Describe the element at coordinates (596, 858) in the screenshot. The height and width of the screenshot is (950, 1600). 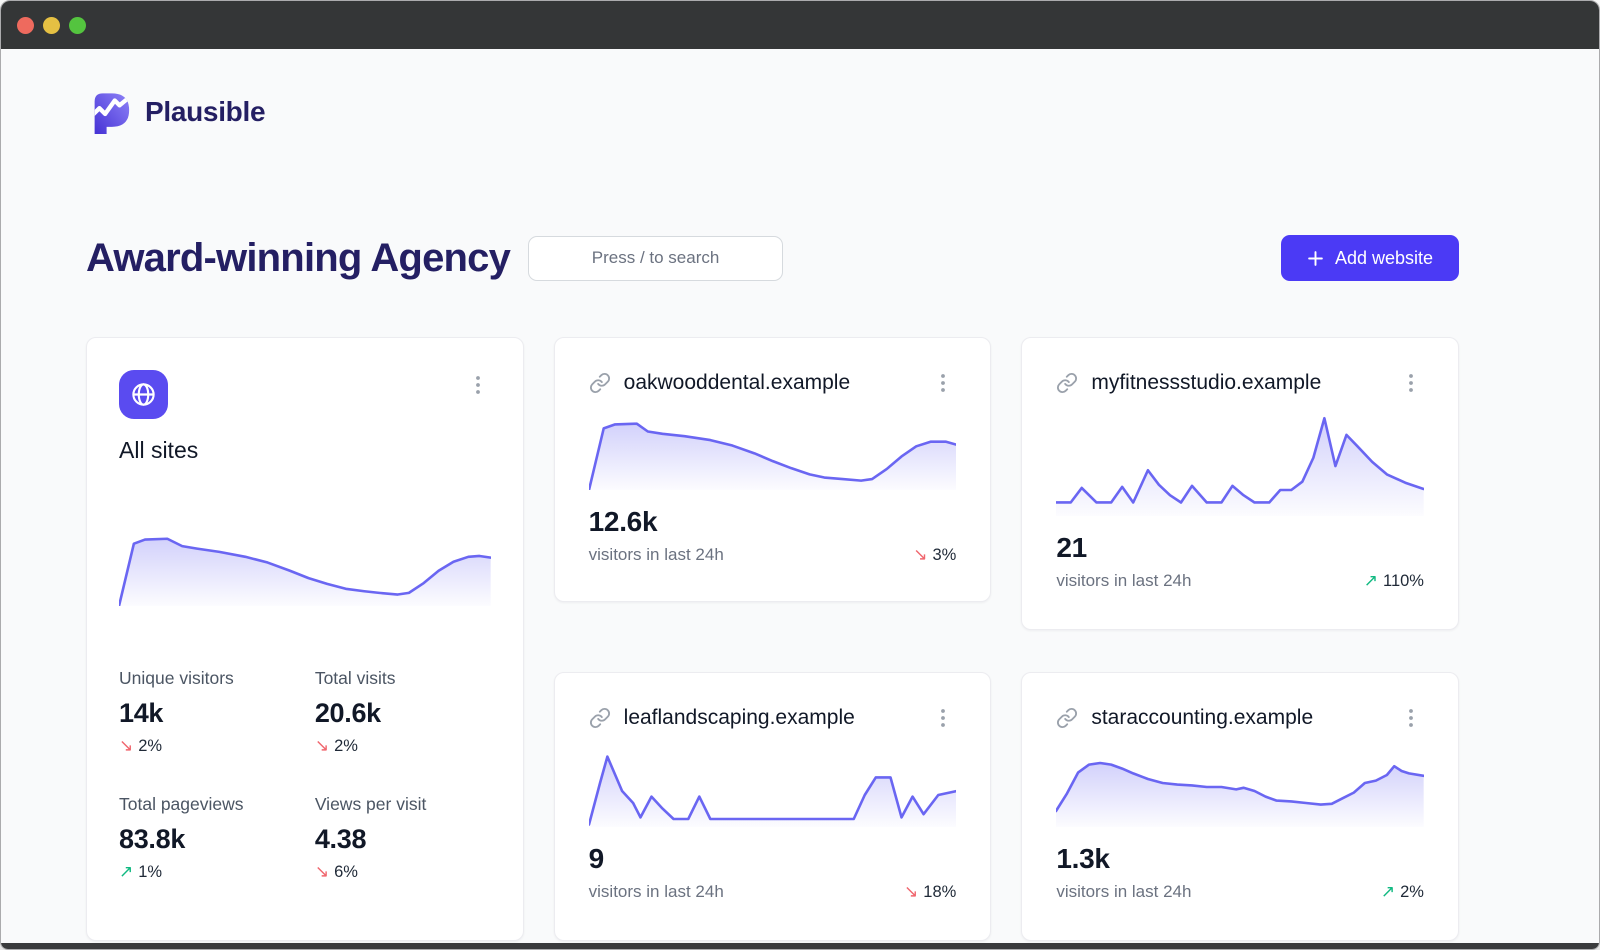
I see `visitors-value: 9` at that location.